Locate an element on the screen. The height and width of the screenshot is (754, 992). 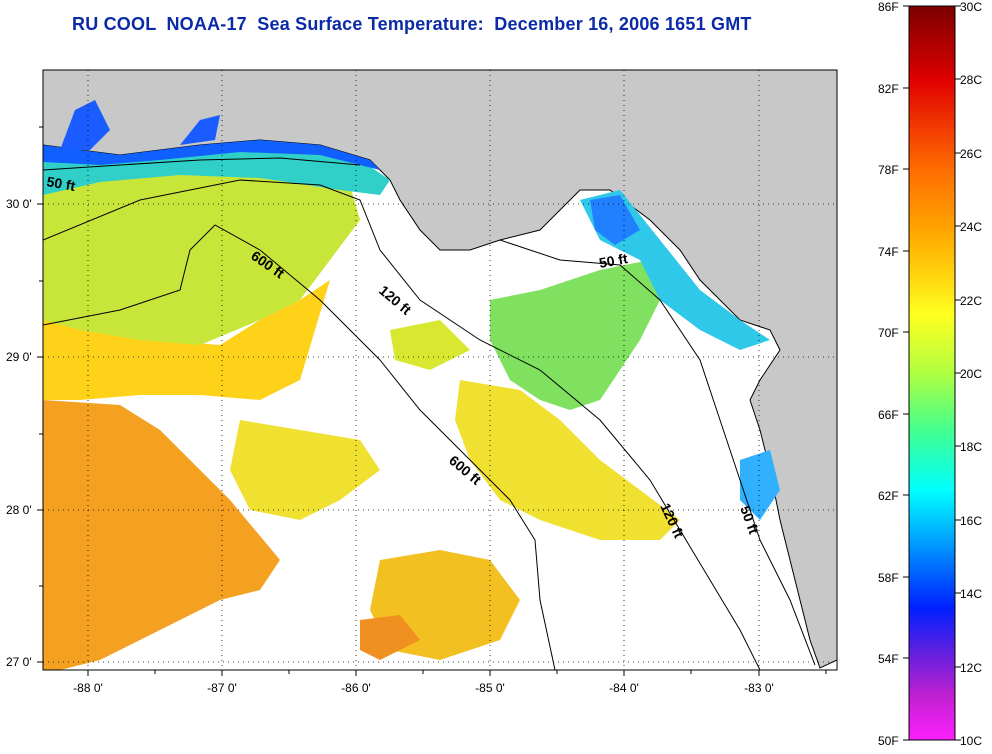
colorbar-f-label: 58F is located at coordinates (888, 578).